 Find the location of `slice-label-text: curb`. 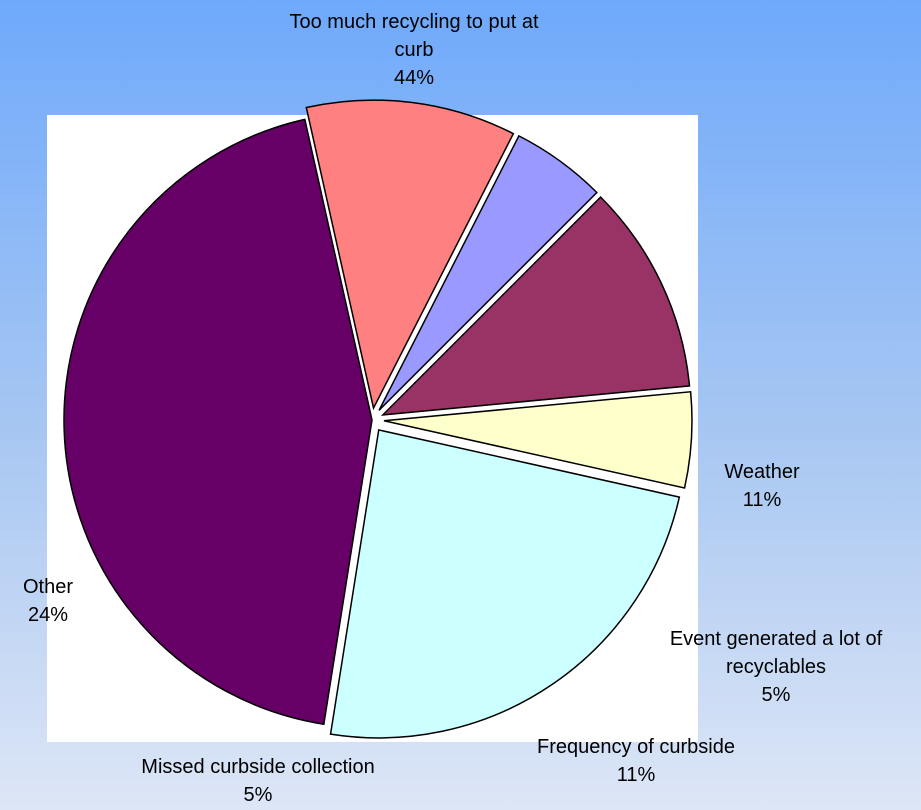

slice-label-text: curb is located at coordinates (414, 50).